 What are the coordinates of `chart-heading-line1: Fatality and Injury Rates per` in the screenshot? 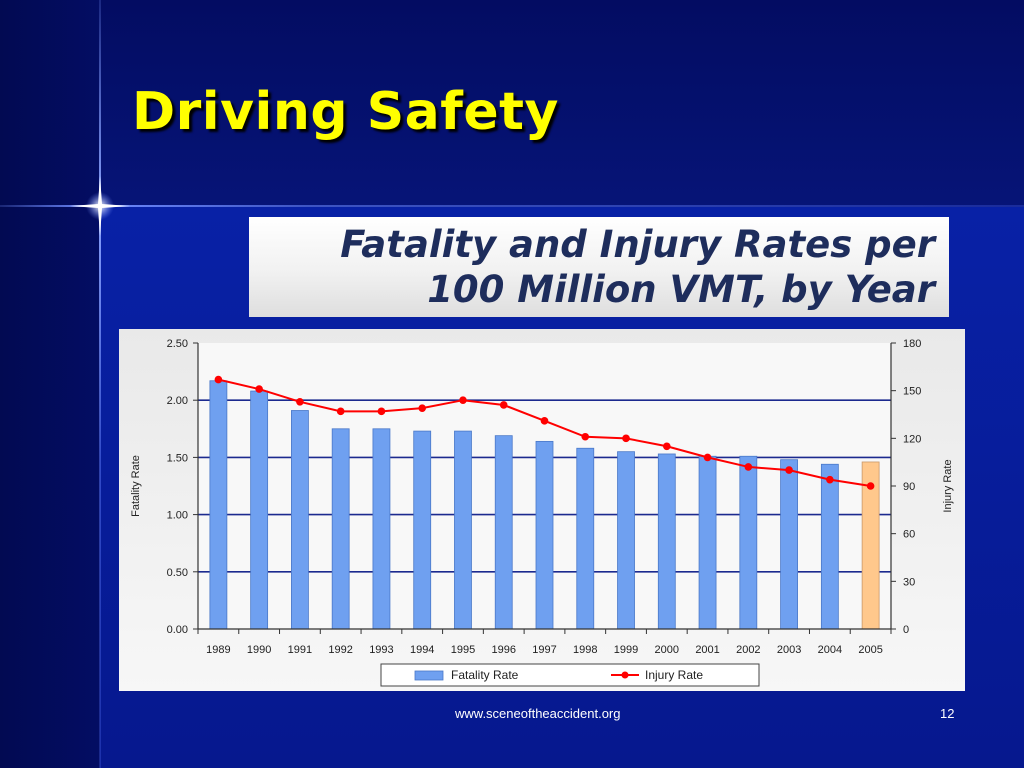 It's located at (637, 244).